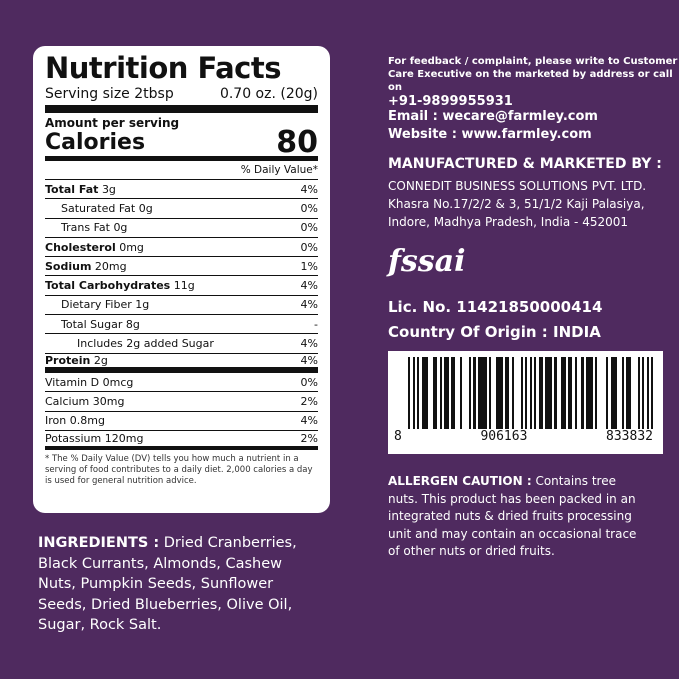 This screenshot has height=679, width=679. What do you see at coordinates (100, 324) in the screenshot?
I see `nutrient-name: Total Sugar 8g` at bounding box center [100, 324].